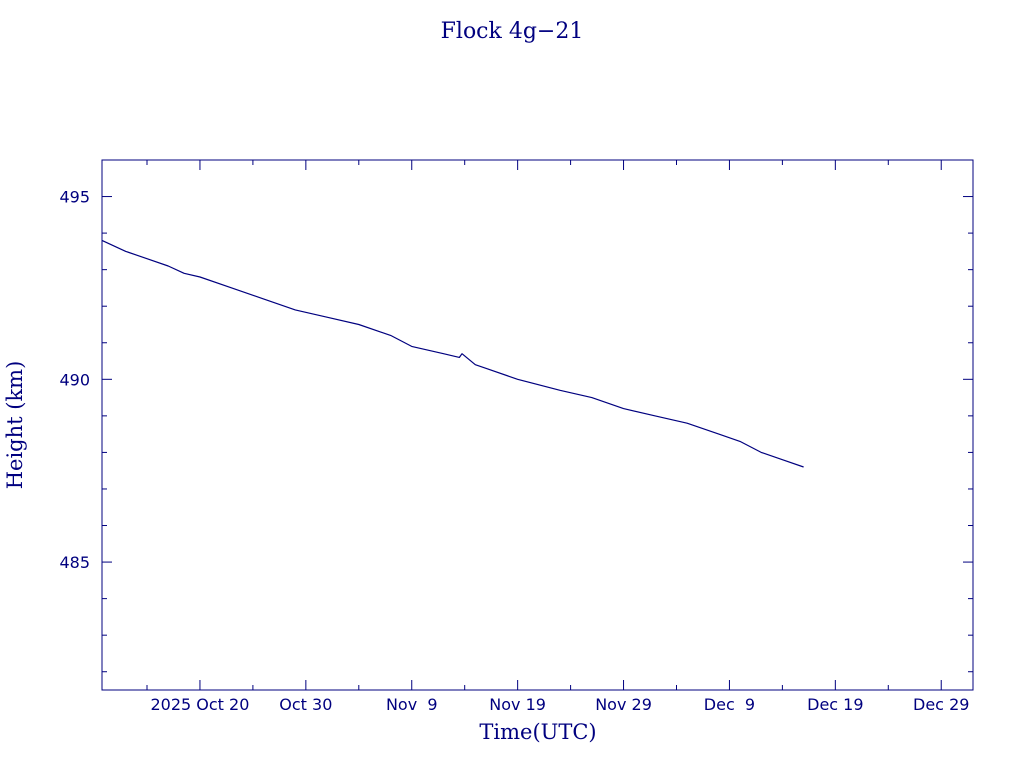 The width and height of the screenshot is (1024, 768). What do you see at coordinates (537, 732) in the screenshot?
I see `x-axis-label: Time(UTC)` at bounding box center [537, 732].